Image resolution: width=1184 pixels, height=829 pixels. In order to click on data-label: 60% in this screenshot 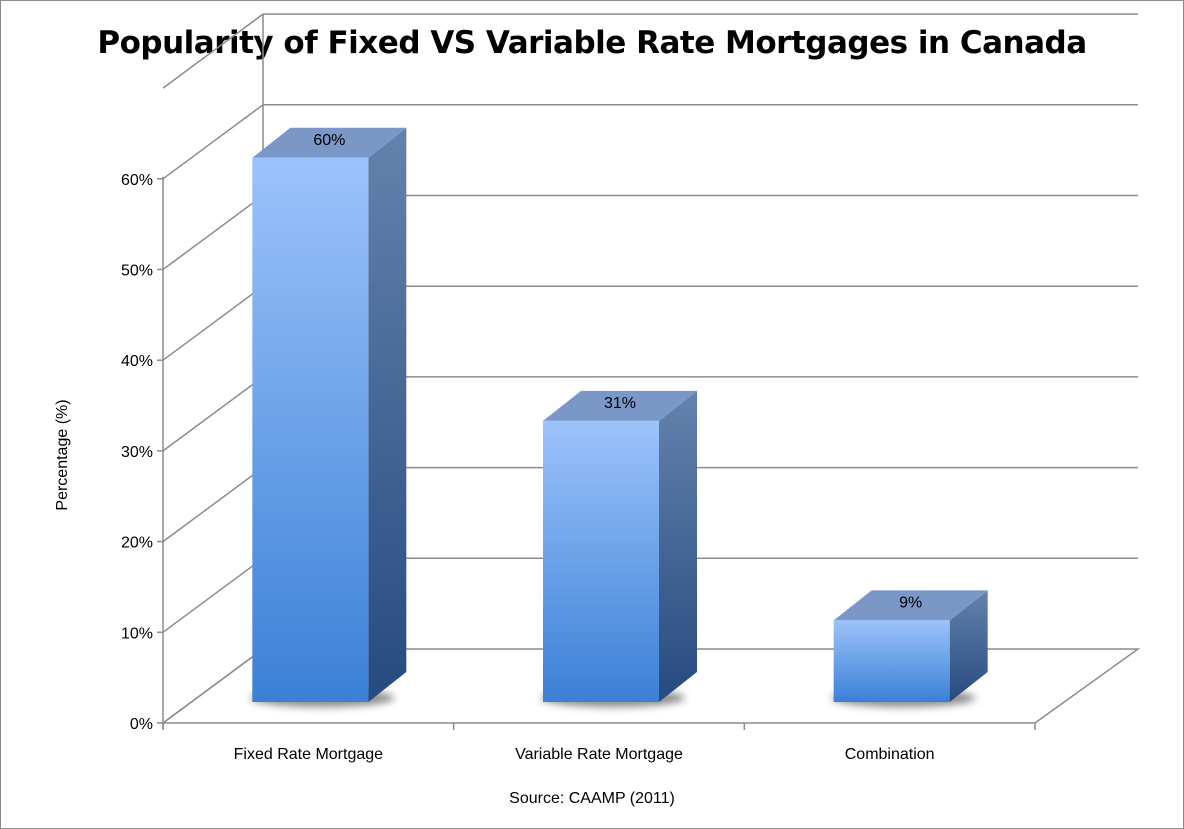, I will do `click(329, 140)`.